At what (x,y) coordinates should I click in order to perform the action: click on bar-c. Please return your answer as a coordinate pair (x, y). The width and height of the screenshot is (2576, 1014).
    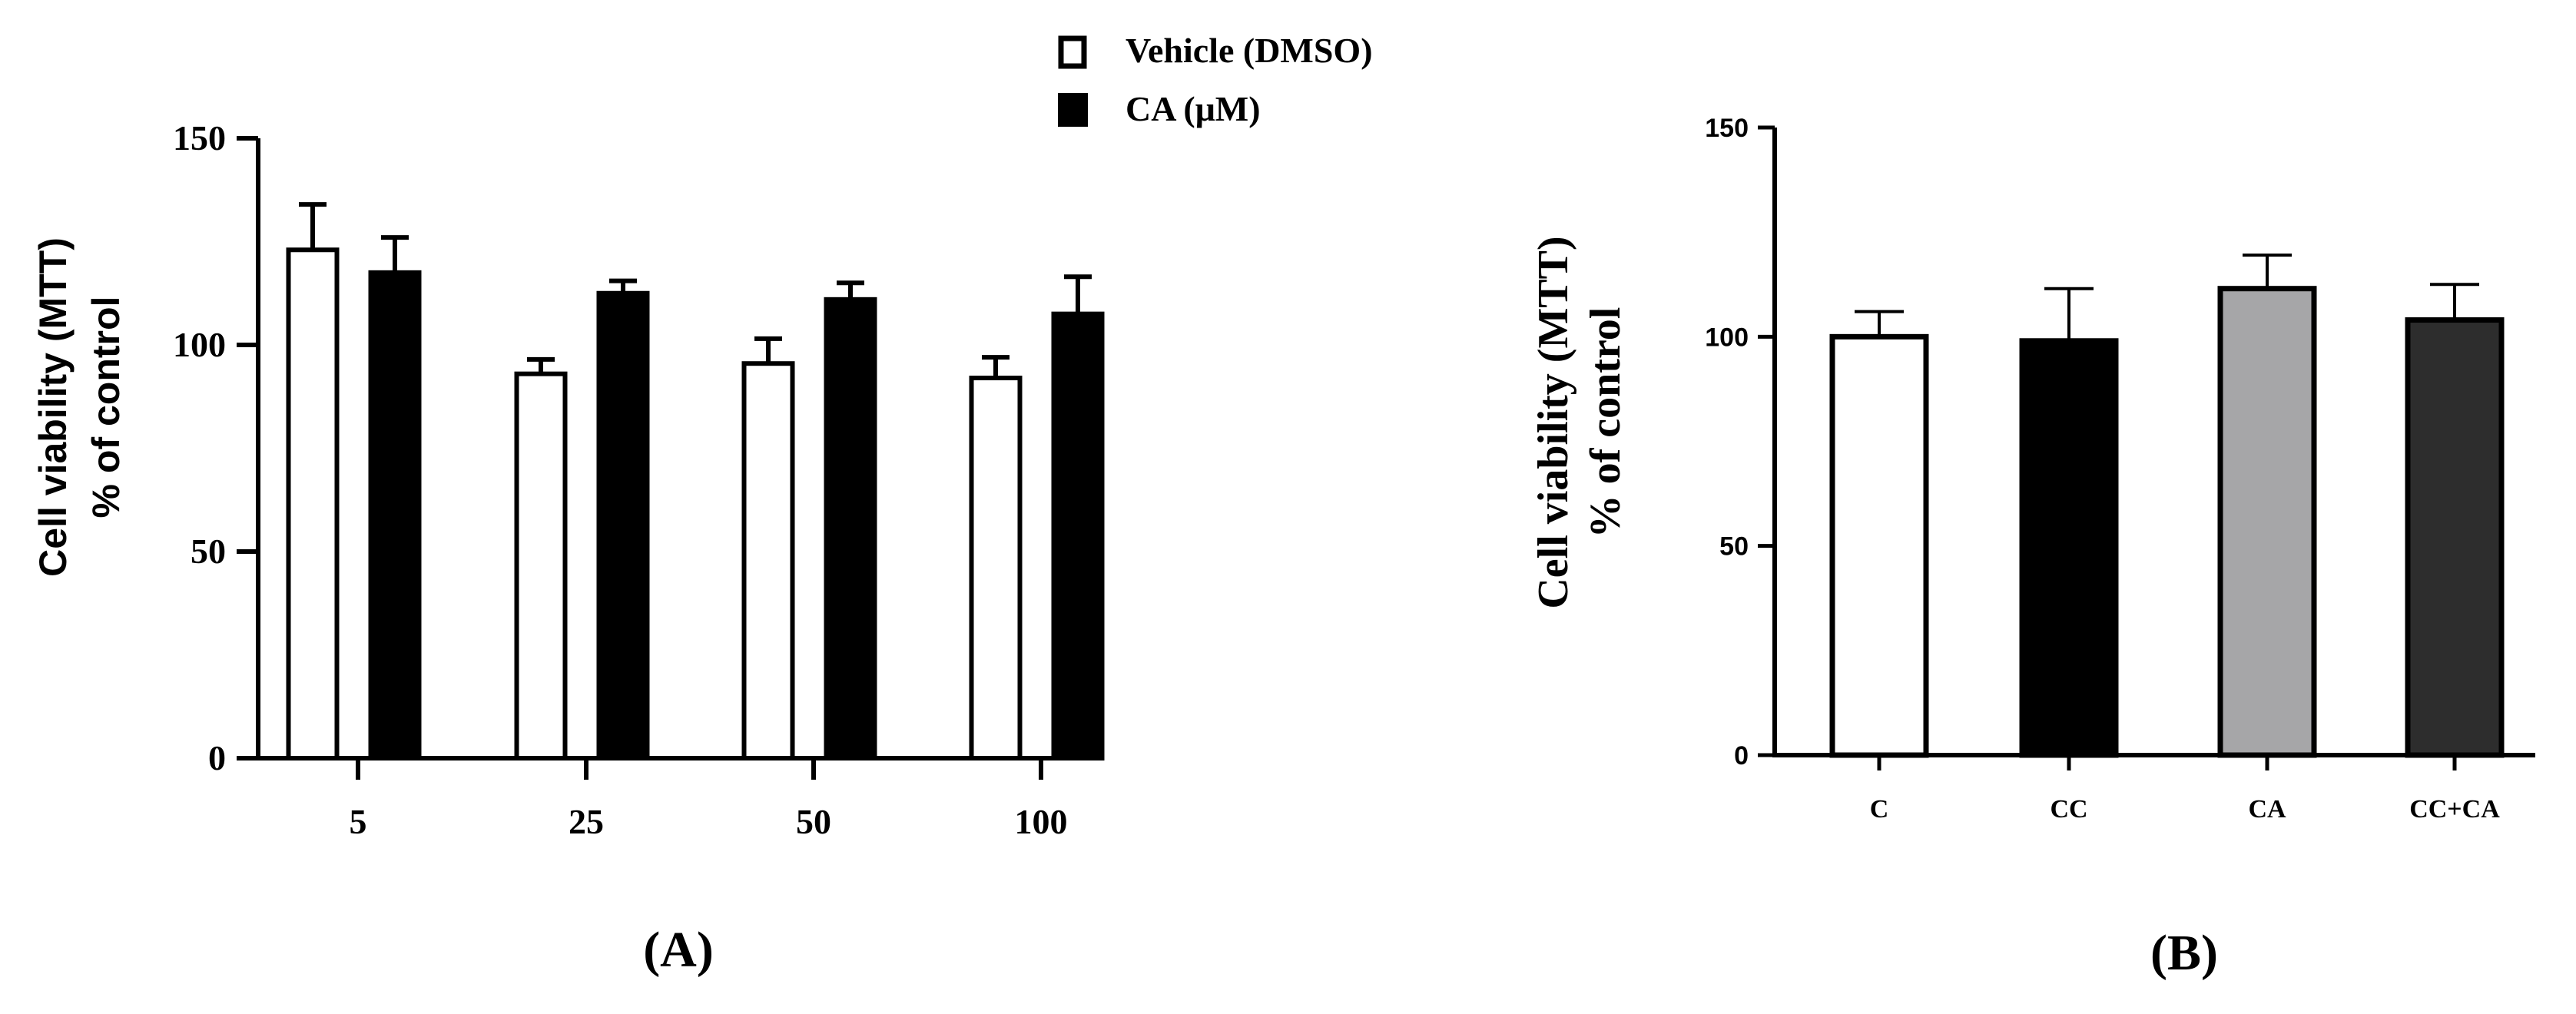
    Looking at the image, I should click on (1879, 545).